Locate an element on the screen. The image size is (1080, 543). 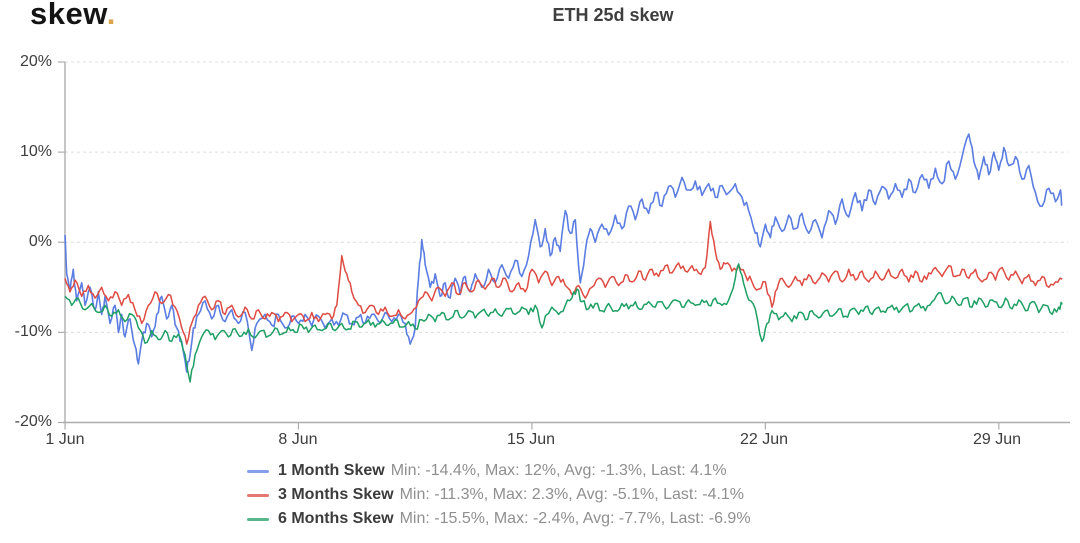
y-axis-tick-label: 10% is located at coordinates (35, 151).